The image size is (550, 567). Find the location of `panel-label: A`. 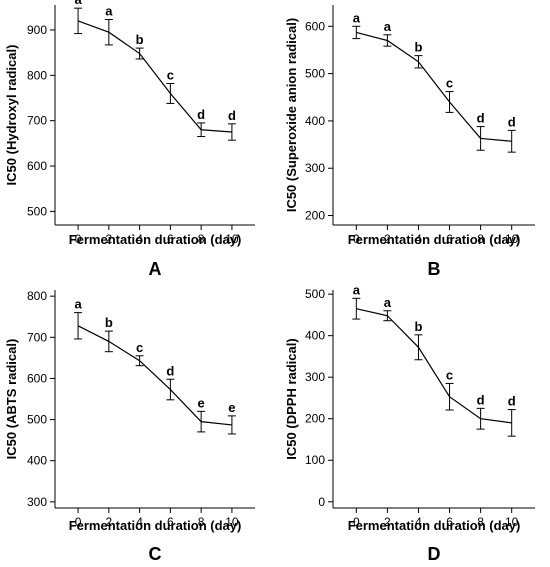

panel-label: A is located at coordinates (155, 269).